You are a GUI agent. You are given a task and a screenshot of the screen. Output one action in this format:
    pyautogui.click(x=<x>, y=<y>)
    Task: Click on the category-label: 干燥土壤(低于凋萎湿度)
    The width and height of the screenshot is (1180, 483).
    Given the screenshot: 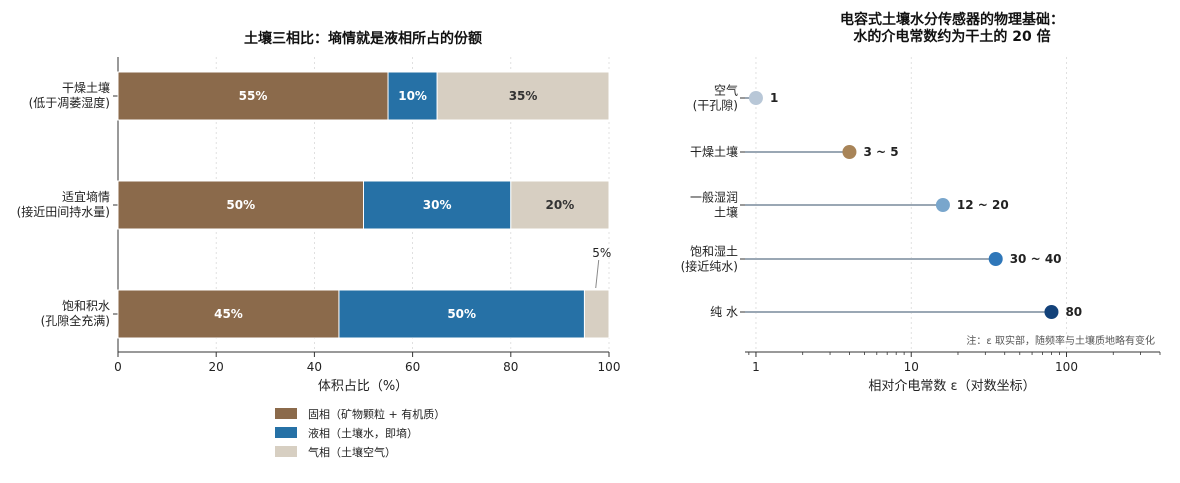 What is the action you would take?
    pyautogui.click(x=69, y=95)
    